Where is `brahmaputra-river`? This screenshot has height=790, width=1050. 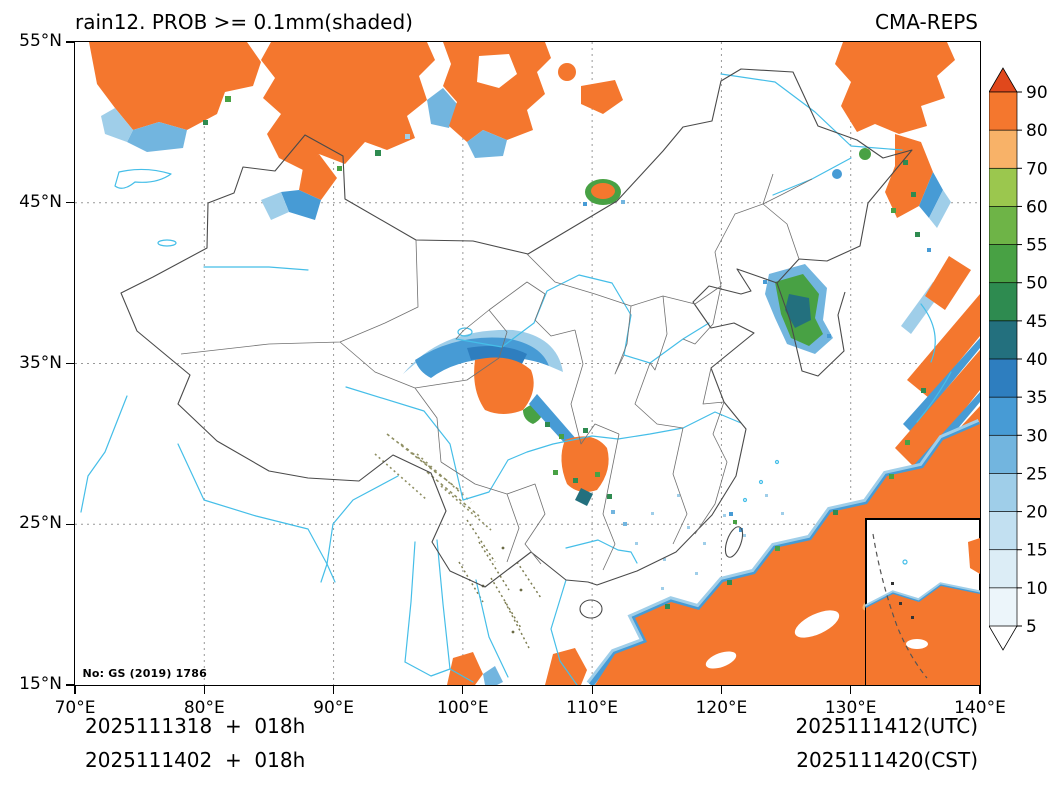
brahmaputra-river is located at coordinates (362, 519).